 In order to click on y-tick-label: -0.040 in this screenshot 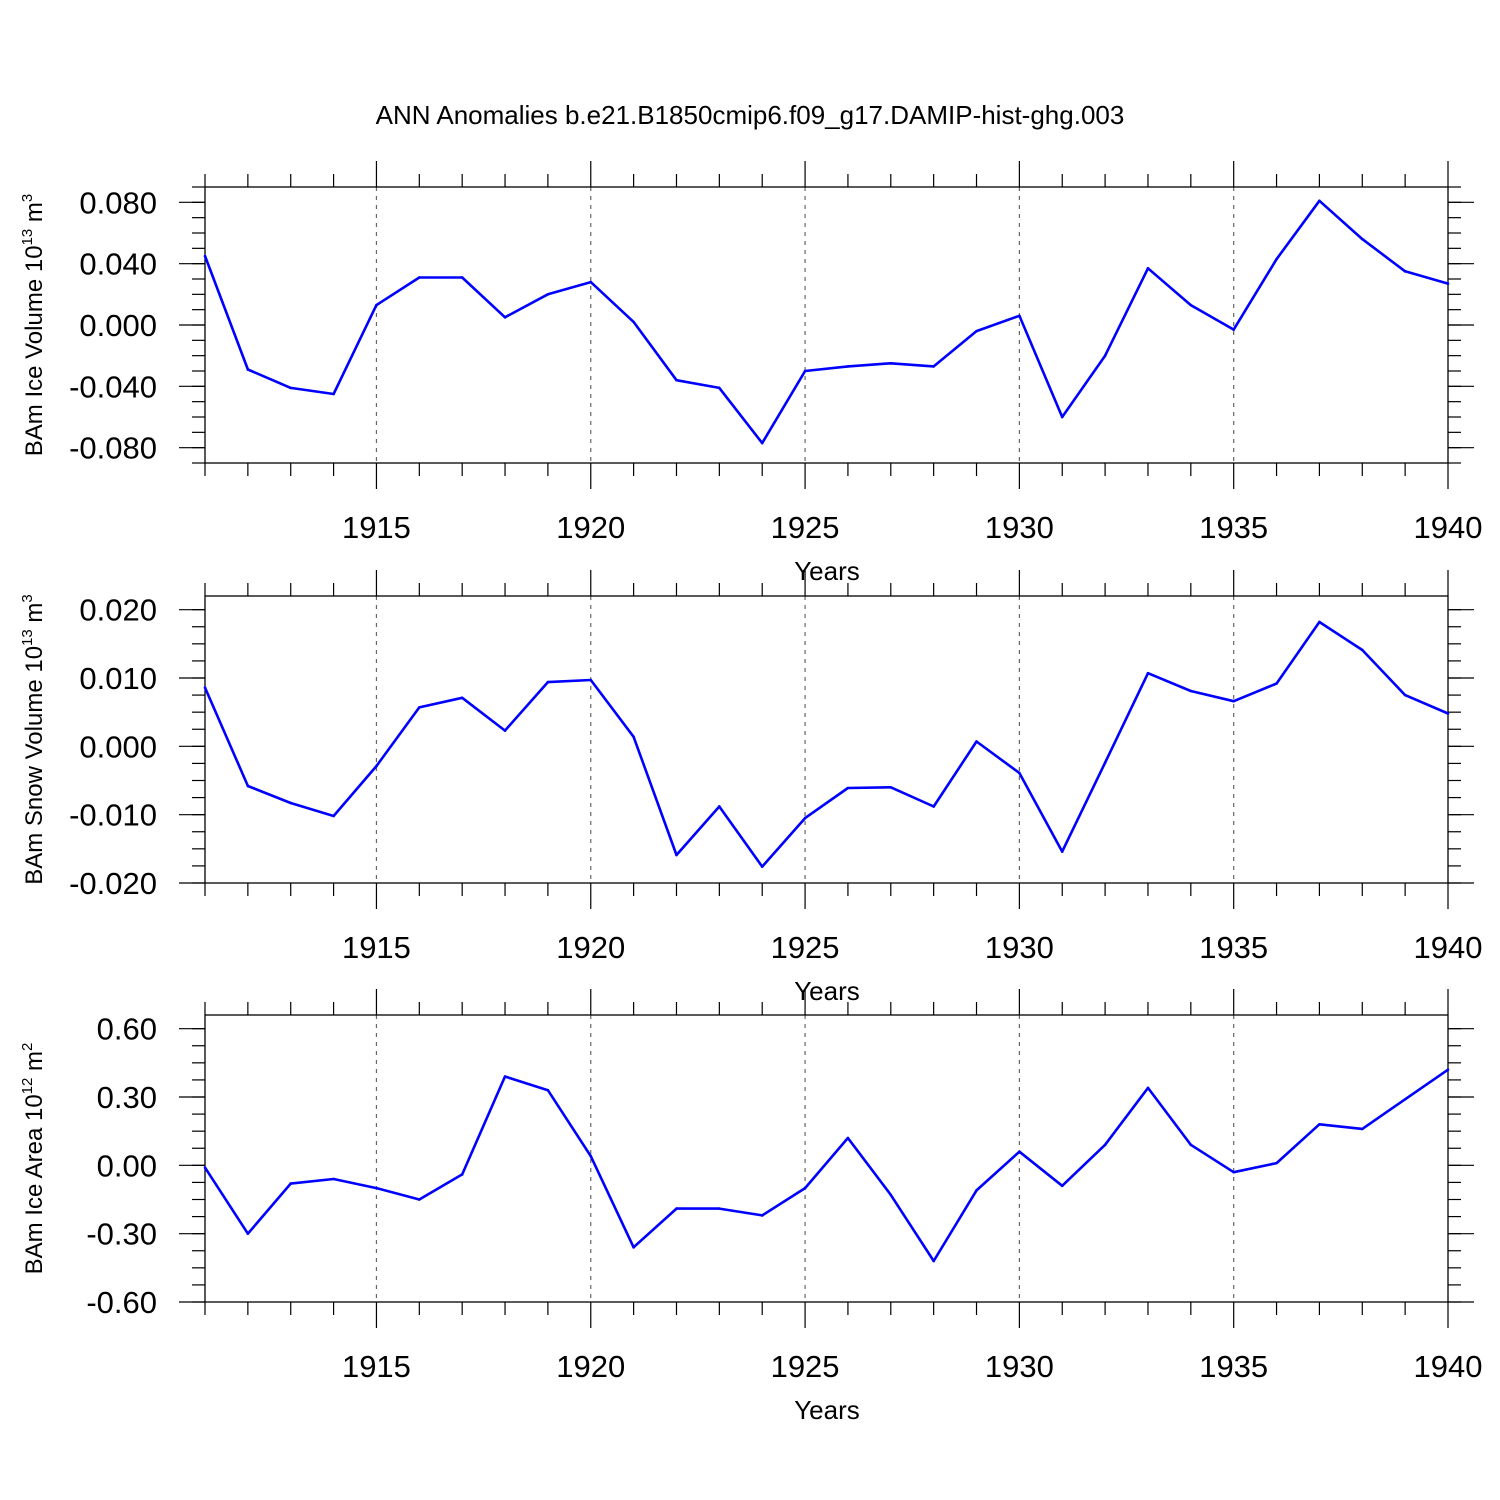, I will do `click(113, 386)`.